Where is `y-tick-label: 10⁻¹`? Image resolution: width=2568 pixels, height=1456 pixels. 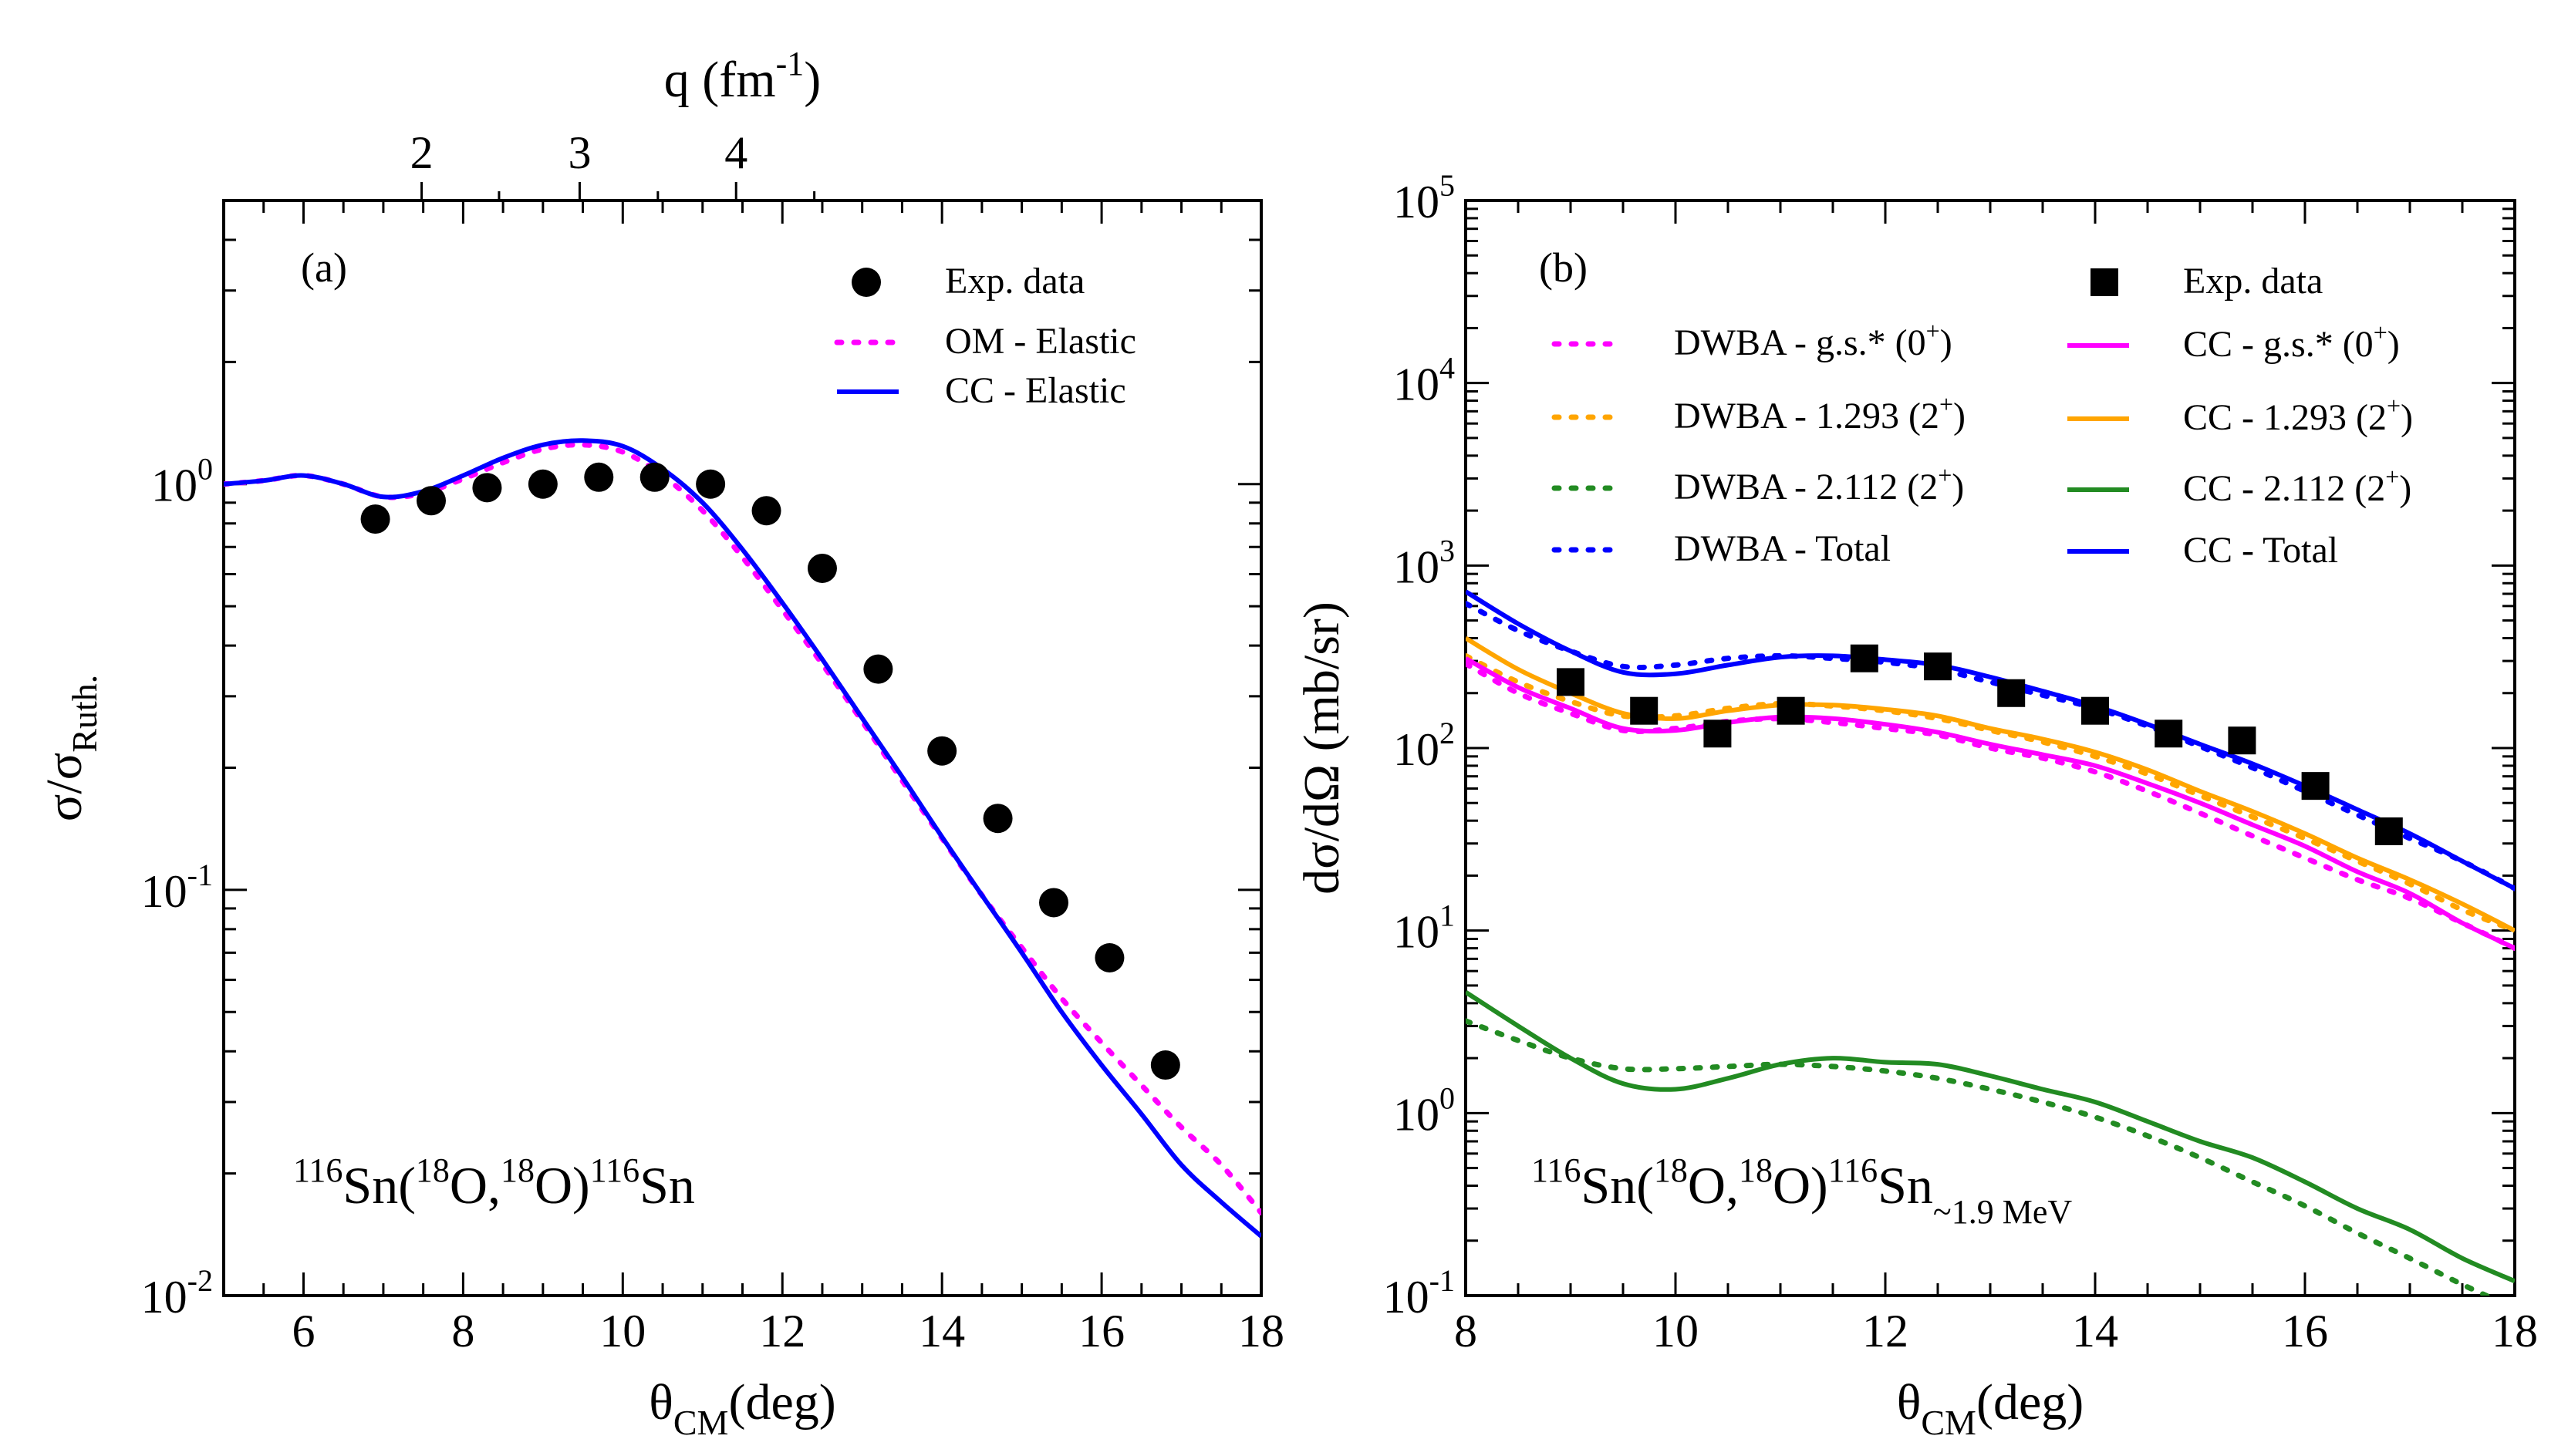 y-tick-label: 10⁻¹ is located at coordinates (177, 888).